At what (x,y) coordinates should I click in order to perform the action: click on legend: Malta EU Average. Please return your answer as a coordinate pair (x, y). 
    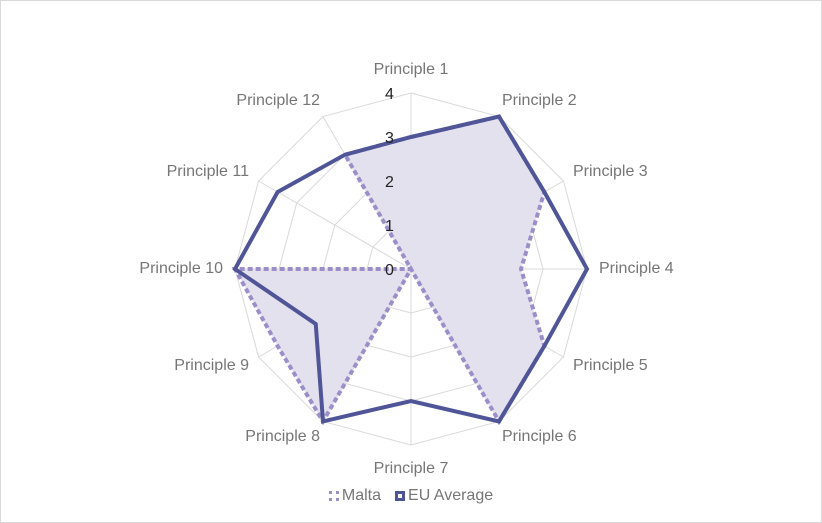
    Looking at the image, I should click on (411, 496).